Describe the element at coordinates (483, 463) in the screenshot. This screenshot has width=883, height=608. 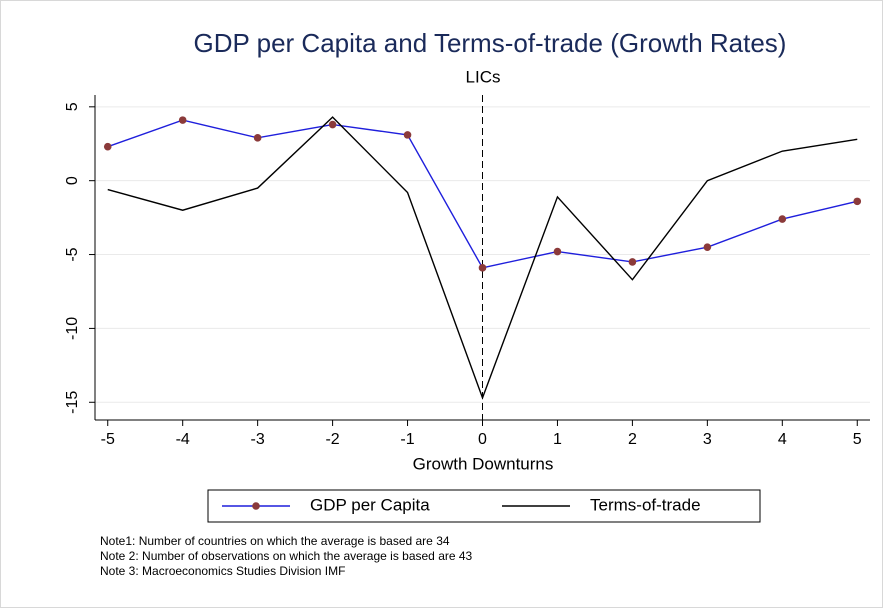
I see `x-axis-title: Growth Downturns` at that location.